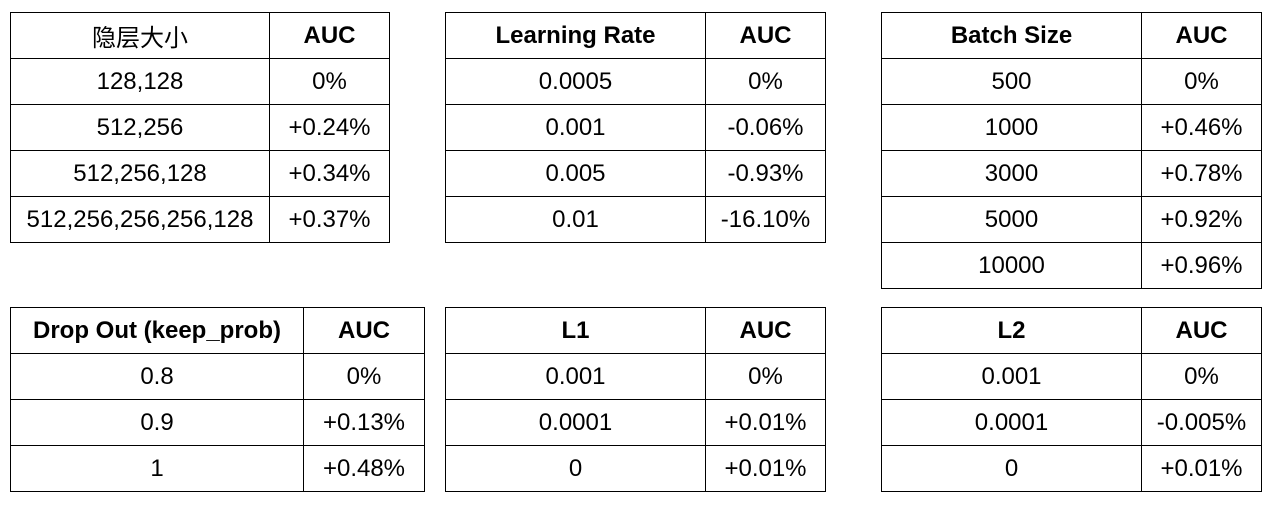  I want to click on table-row: 512,256 +0.24%, so click(200, 127).